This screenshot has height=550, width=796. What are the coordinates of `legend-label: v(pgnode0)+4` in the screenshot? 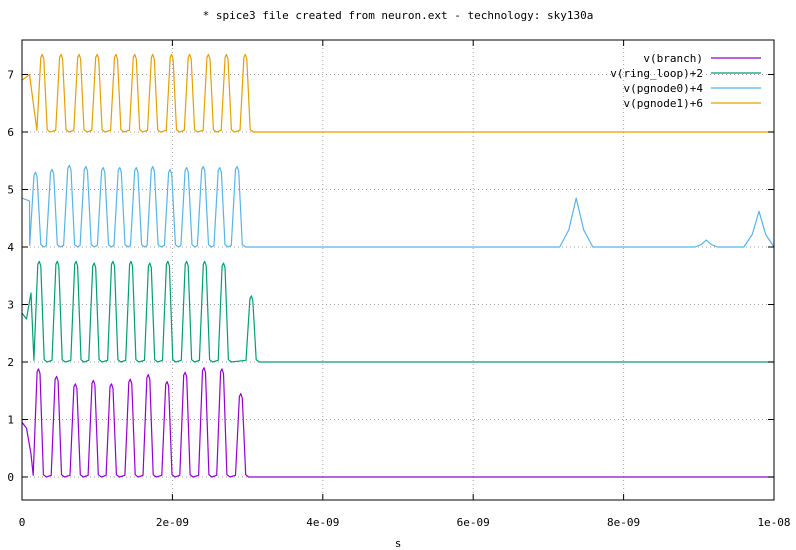 It's located at (664, 88).